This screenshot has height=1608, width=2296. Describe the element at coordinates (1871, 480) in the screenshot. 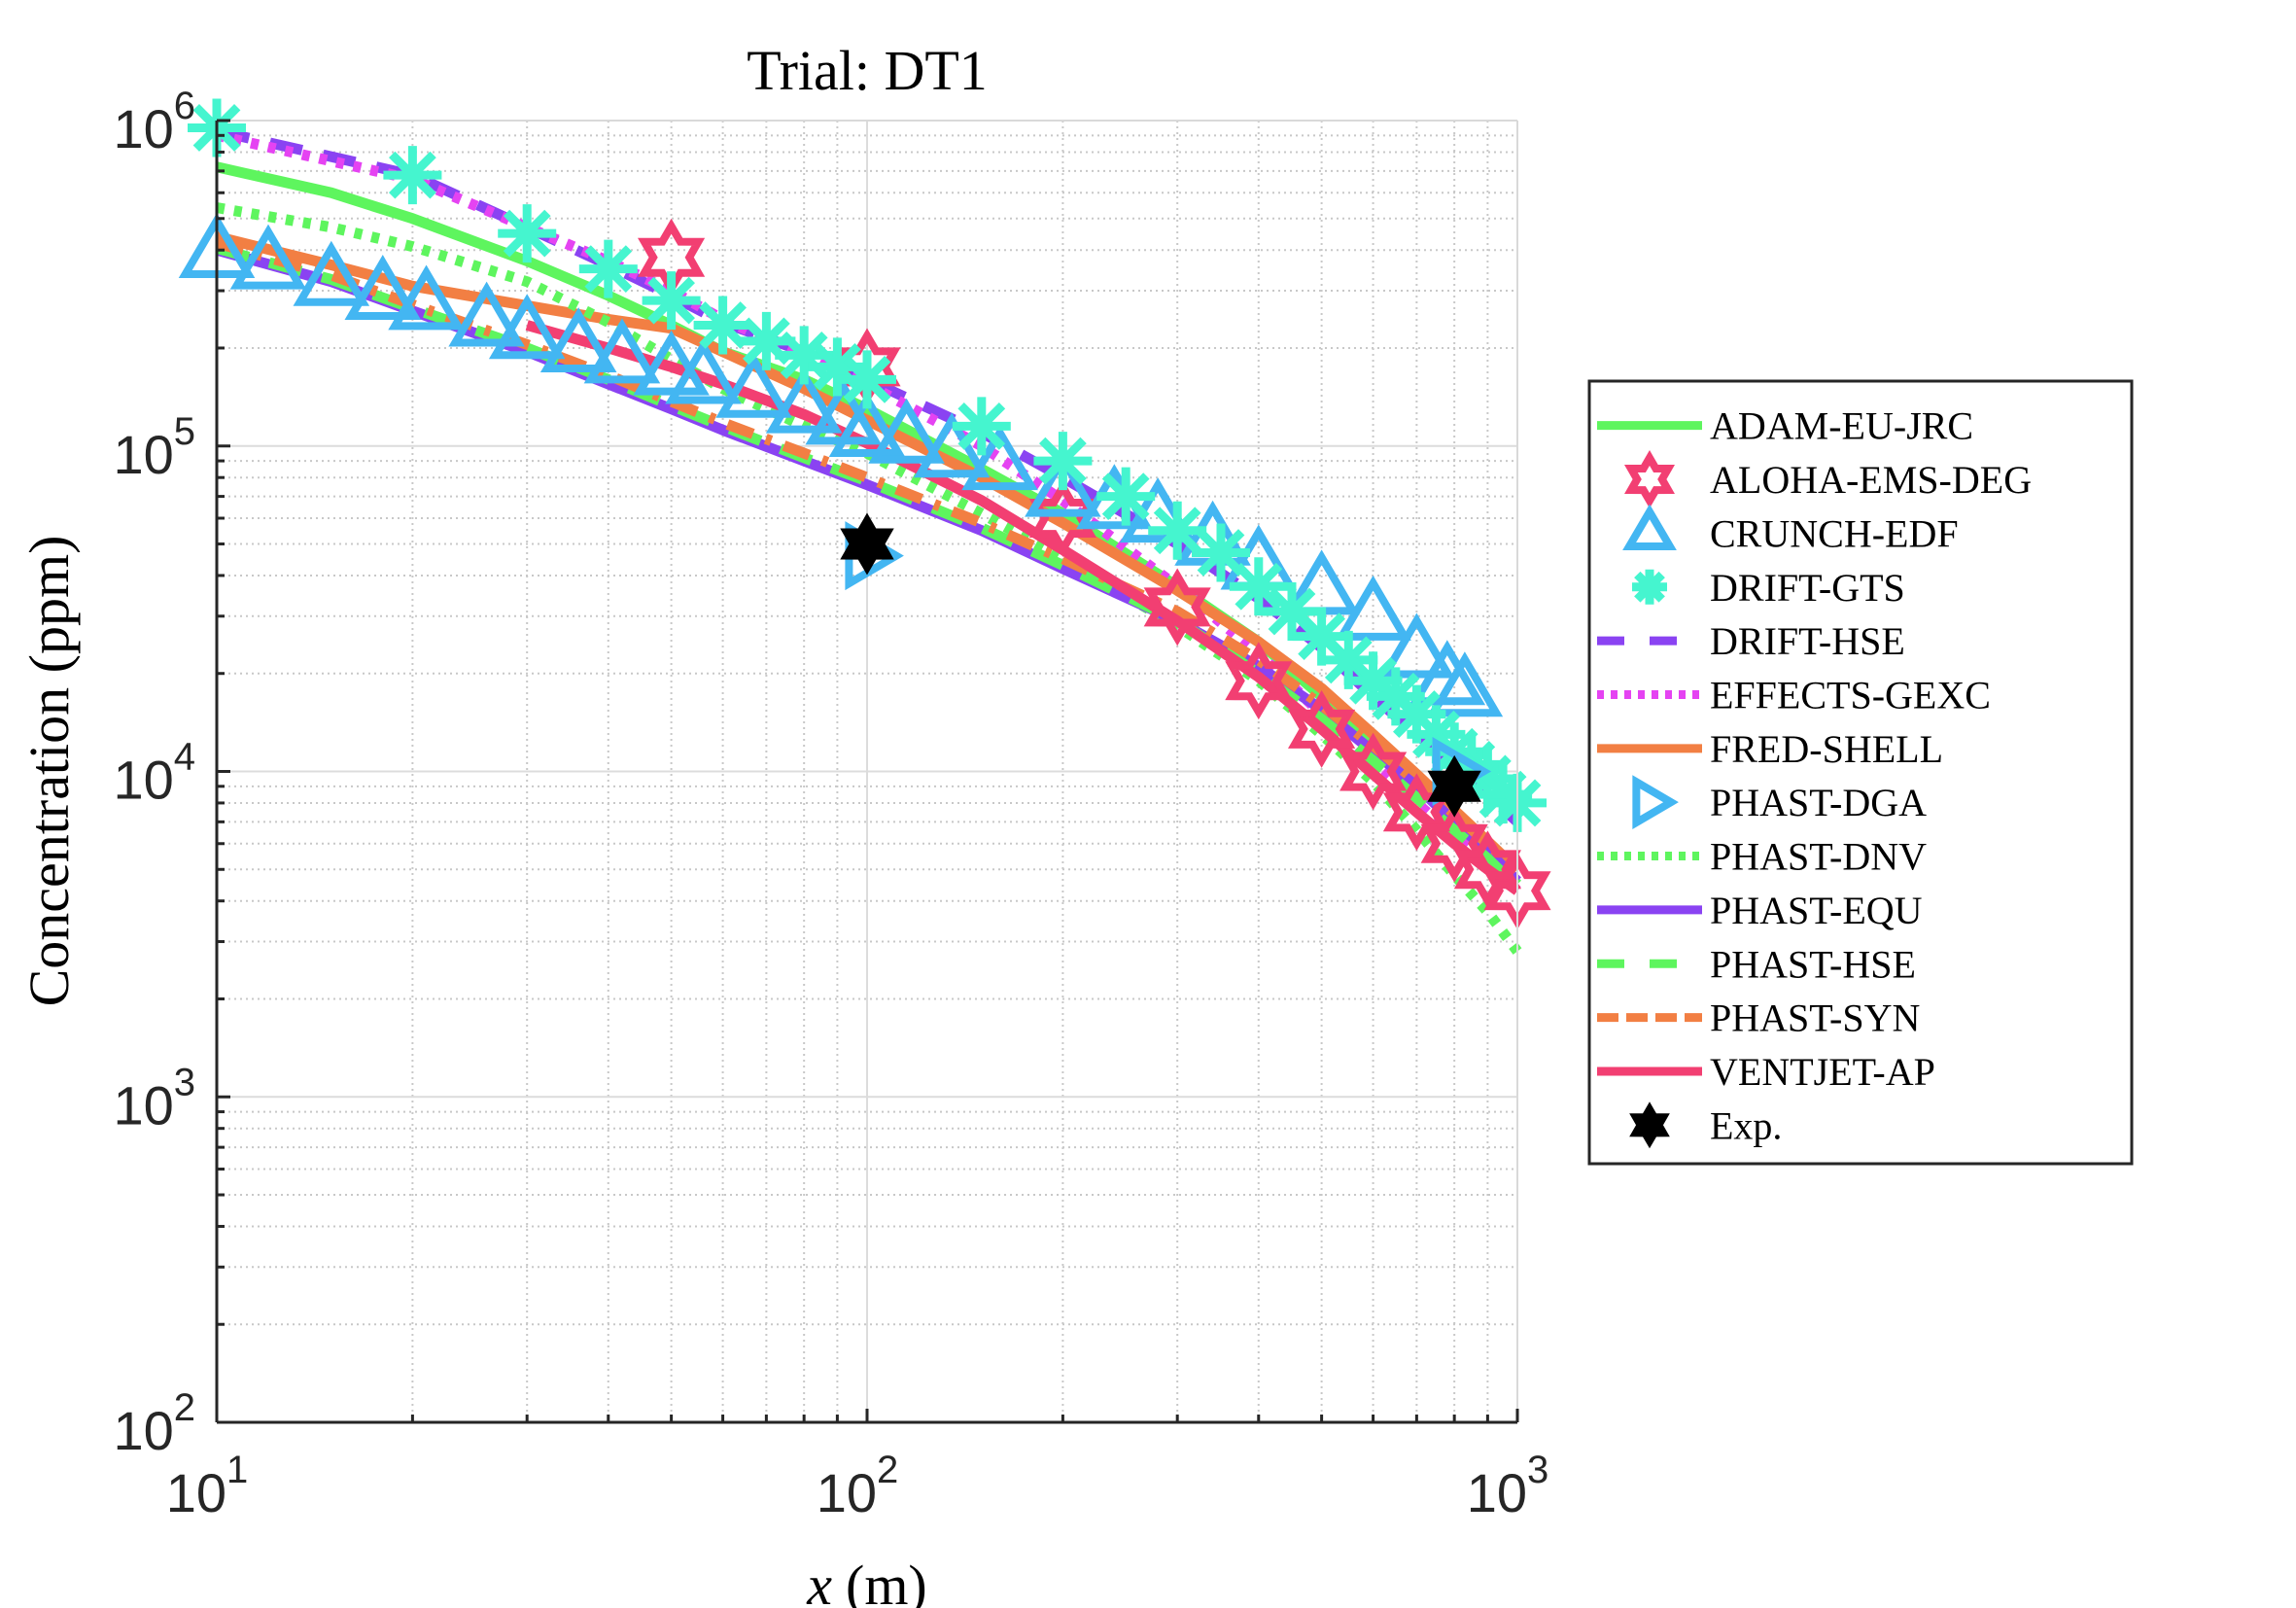

I see `legend-label: ALOHA-EMS-DEG` at that location.